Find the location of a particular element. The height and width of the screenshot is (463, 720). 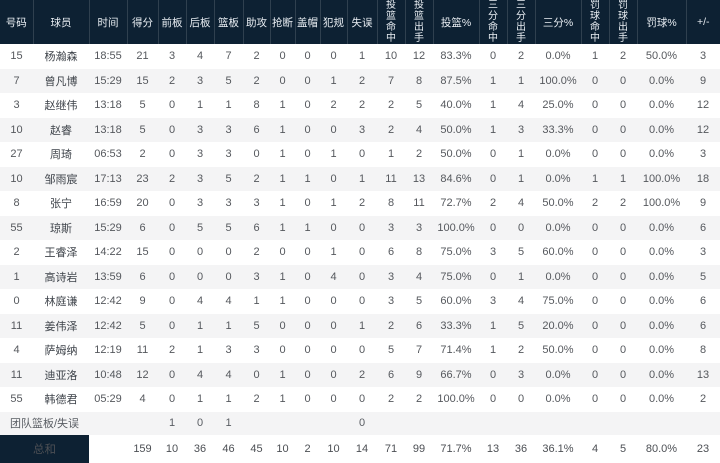

stat-cell-ftm: 1 is located at coordinates (595, 56).